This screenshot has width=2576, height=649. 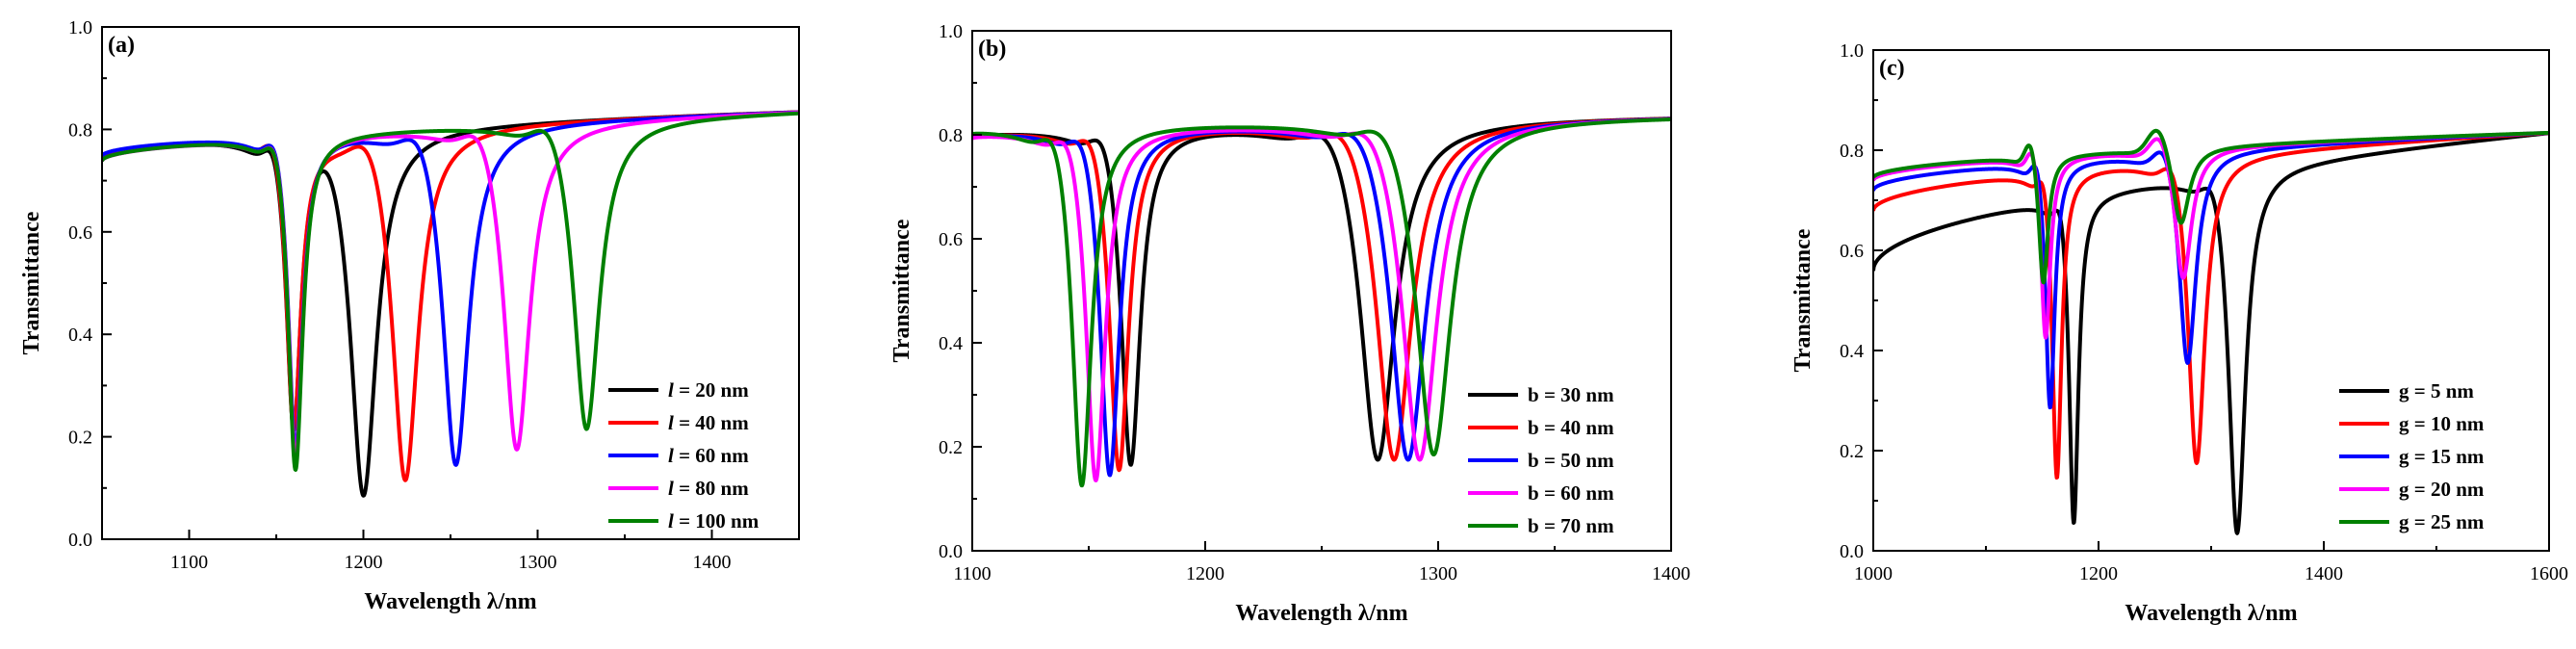 What do you see at coordinates (1571, 493) in the screenshot?
I see `legend-label-4: b = 60 nm` at bounding box center [1571, 493].